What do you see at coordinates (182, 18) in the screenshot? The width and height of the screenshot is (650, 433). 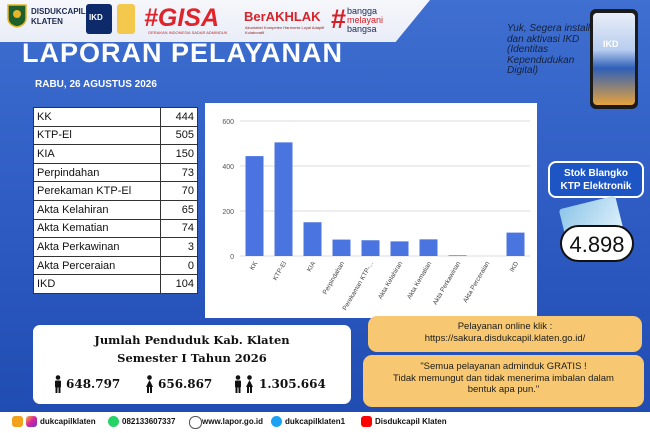 I see `gisa-logo: #GISA` at bounding box center [182, 18].